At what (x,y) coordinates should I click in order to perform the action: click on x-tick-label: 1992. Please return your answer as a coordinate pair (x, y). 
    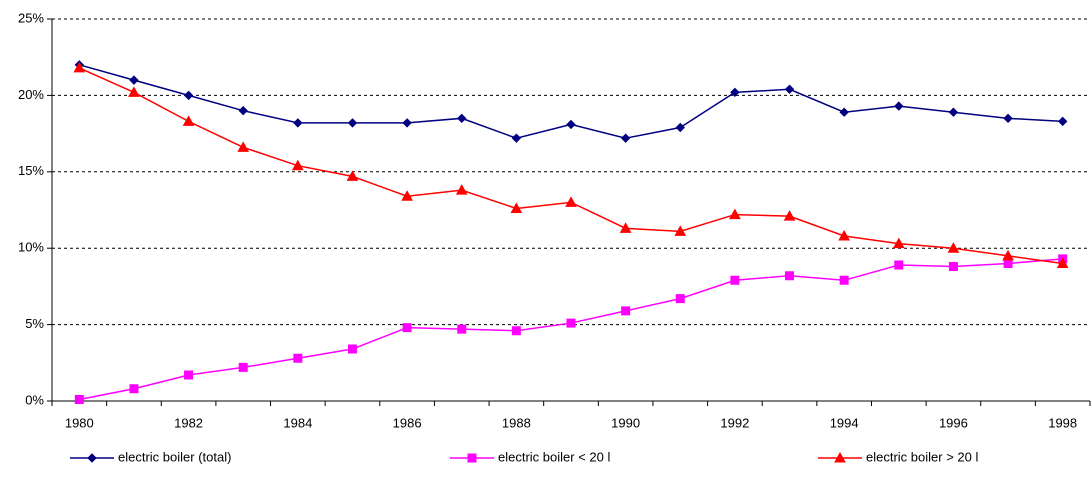
    Looking at the image, I should click on (734, 422).